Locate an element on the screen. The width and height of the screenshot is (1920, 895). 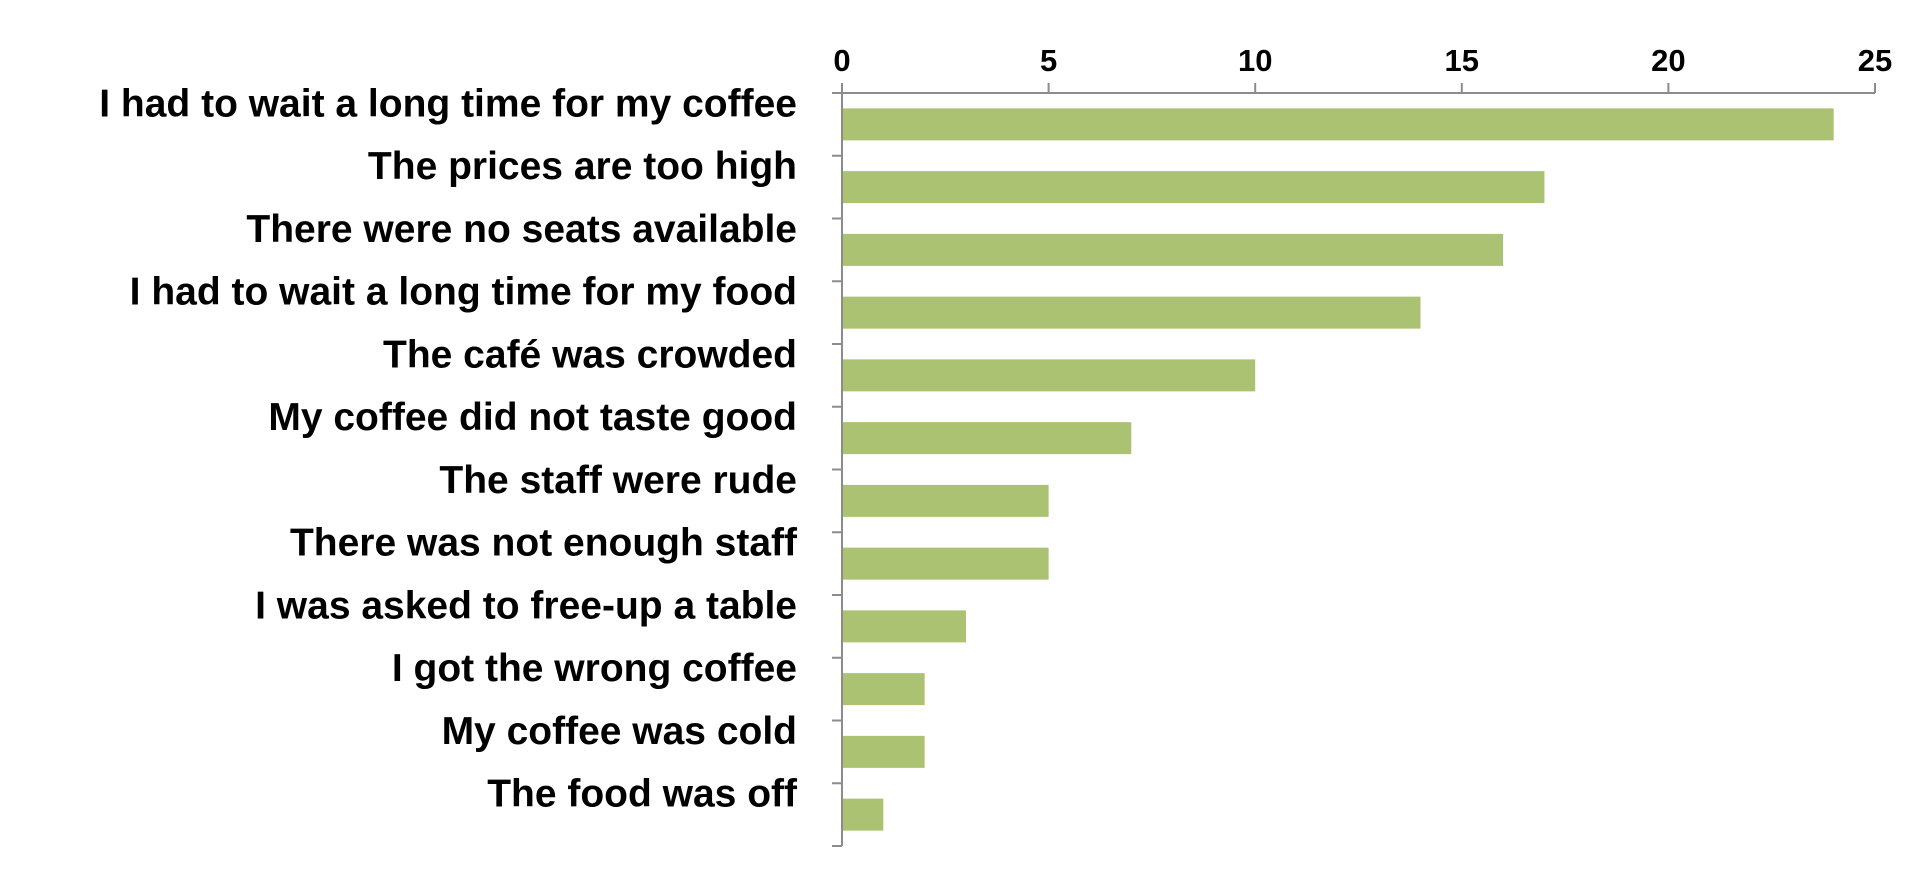
x-tick-label: 20 is located at coordinates (1668, 60).